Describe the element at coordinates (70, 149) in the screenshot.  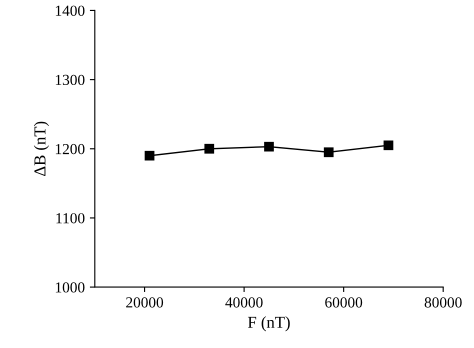
I see `y-tick-label: 1200` at that location.